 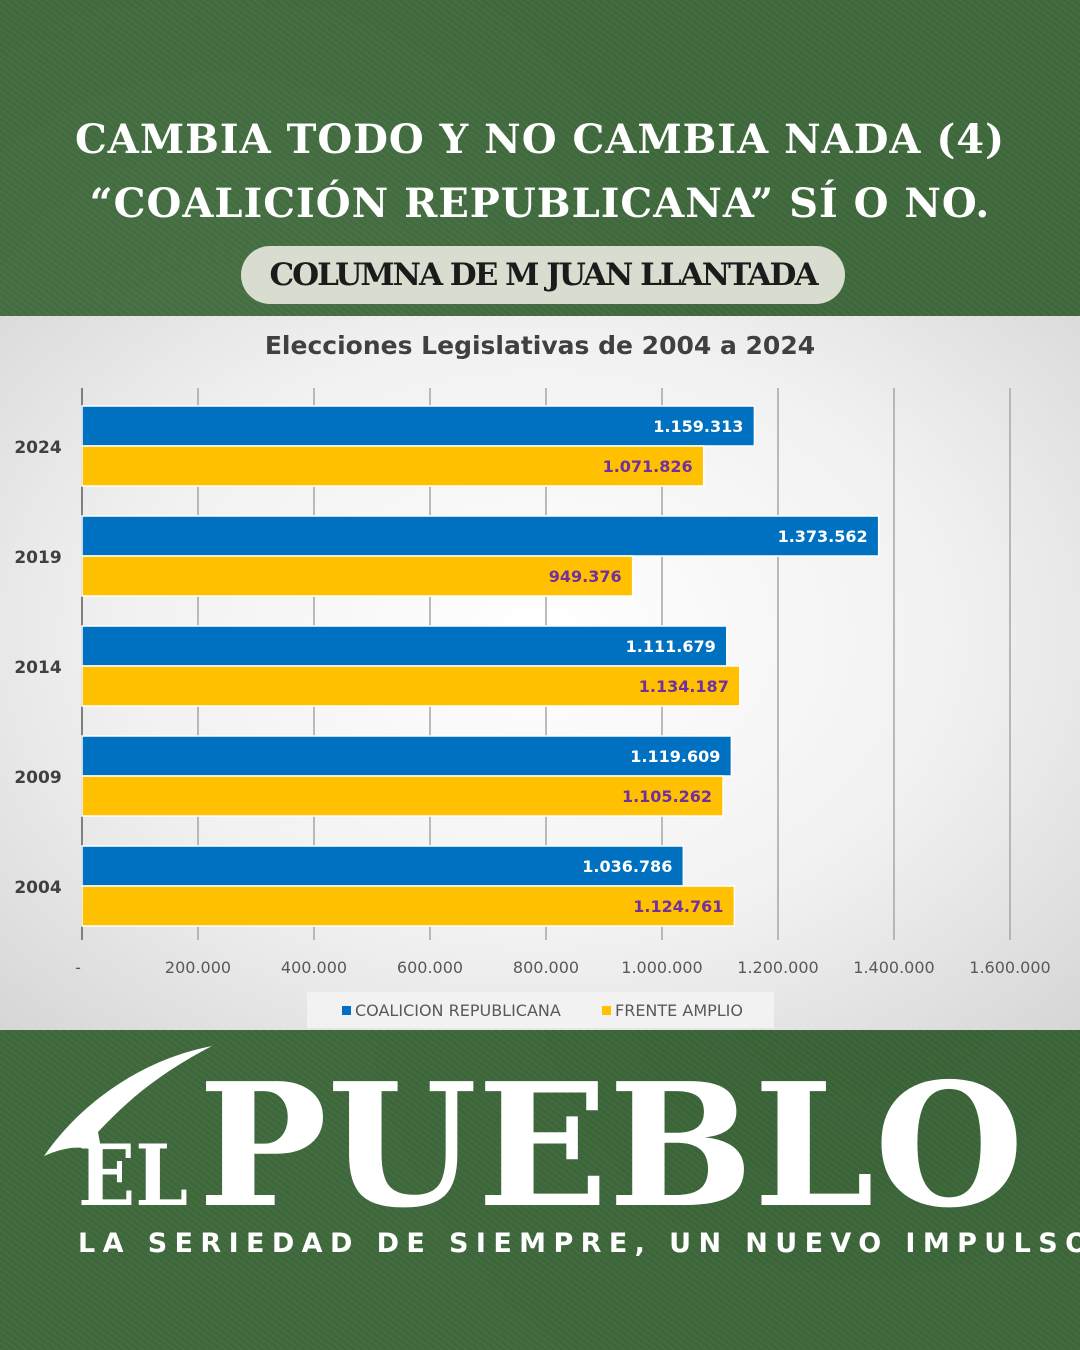 What do you see at coordinates (585, 576) in the screenshot?
I see `data-label: 949.376` at bounding box center [585, 576].